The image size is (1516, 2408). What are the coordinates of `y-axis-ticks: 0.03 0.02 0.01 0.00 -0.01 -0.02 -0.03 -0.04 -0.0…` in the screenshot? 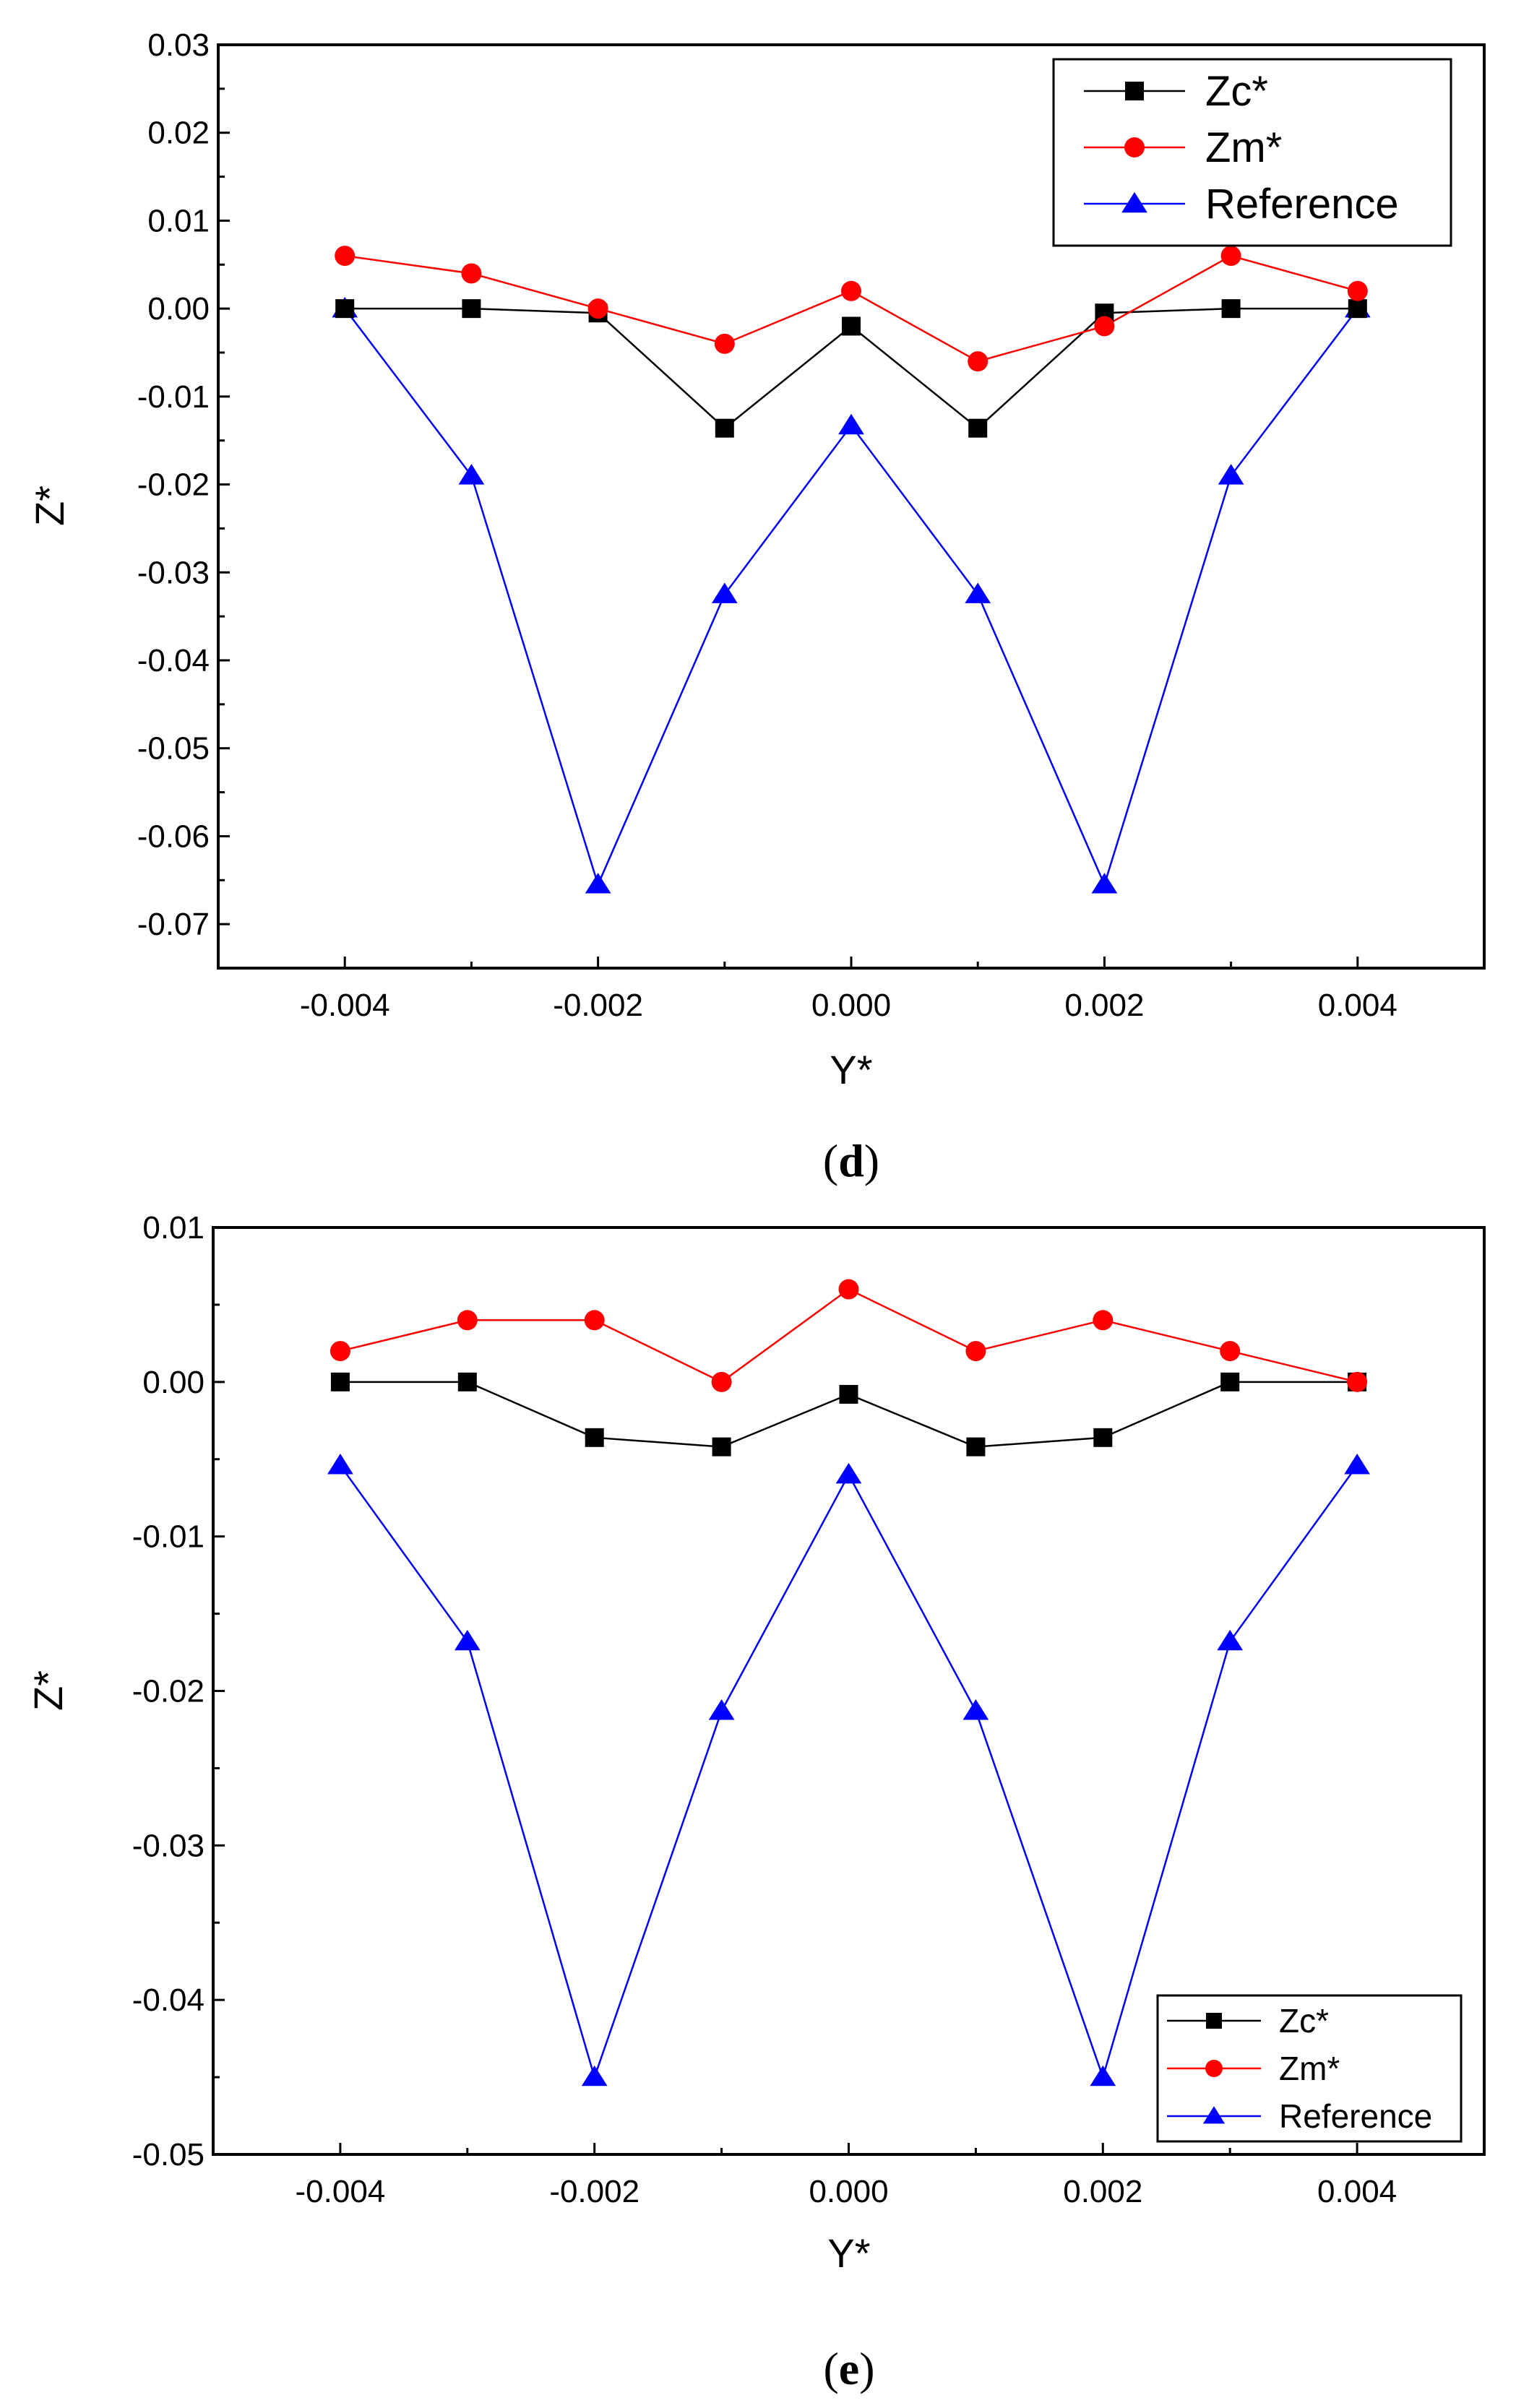 It's located at (183, 484).